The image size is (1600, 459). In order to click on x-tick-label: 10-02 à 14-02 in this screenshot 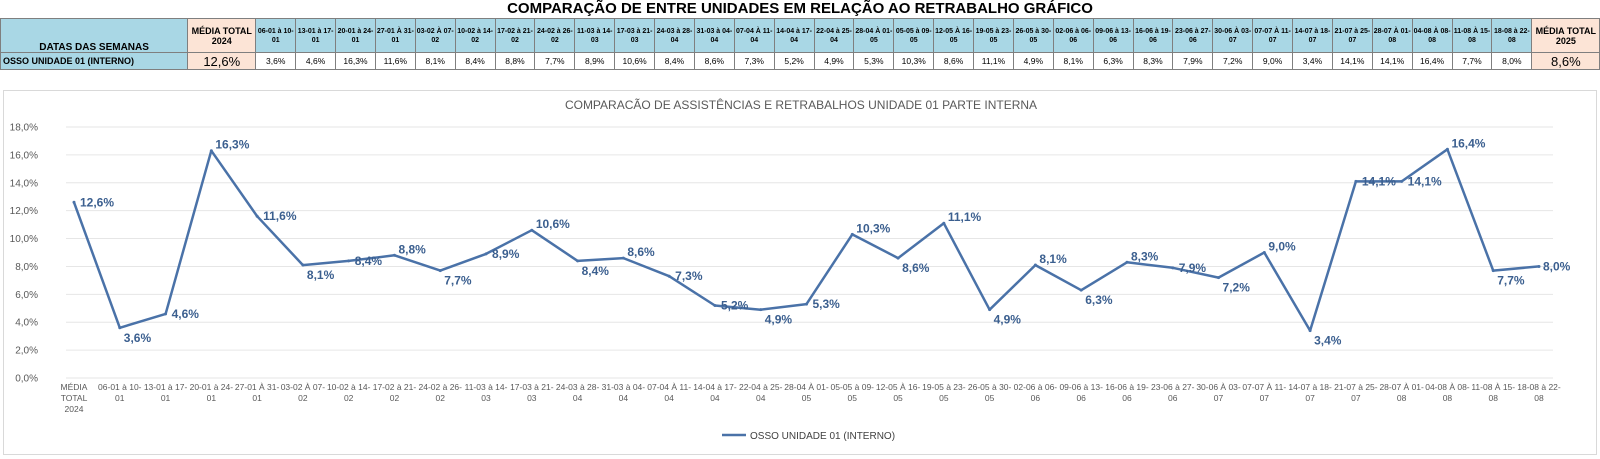, I will do `click(349, 392)`.